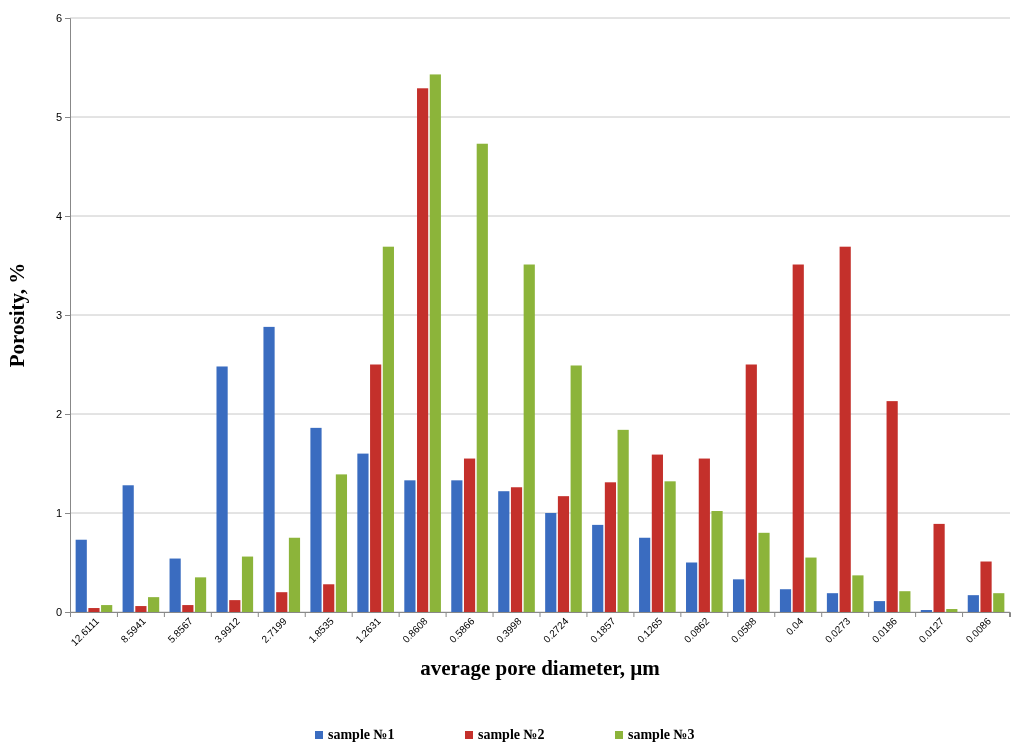 The height and width of the screenshot is (755, 1018). I want to click on y-tick-label: 5, so click(58, 117).